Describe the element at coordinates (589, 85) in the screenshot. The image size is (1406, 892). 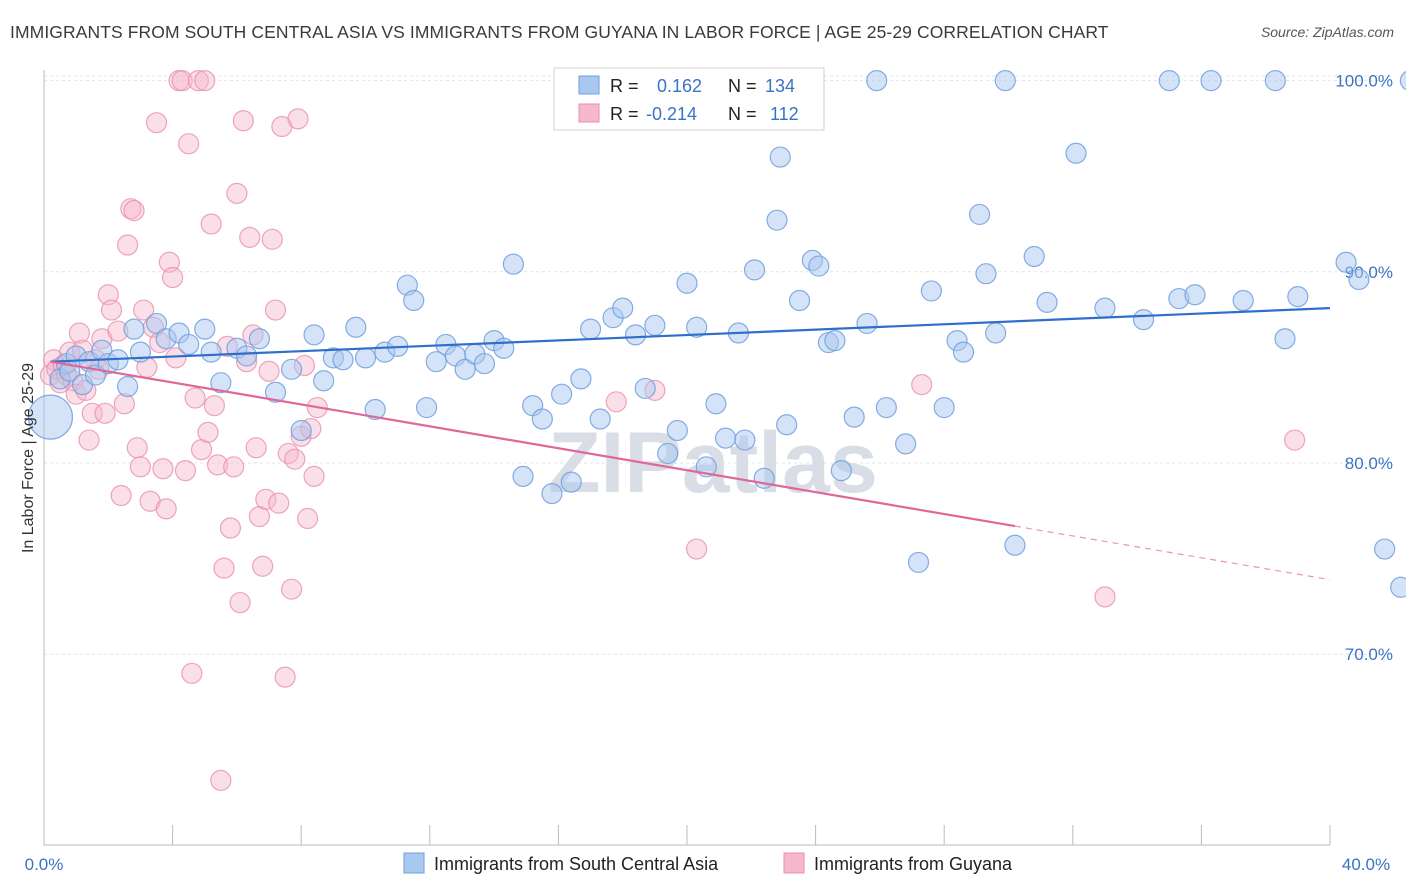
I see `legend-swatch-blue` at that location.